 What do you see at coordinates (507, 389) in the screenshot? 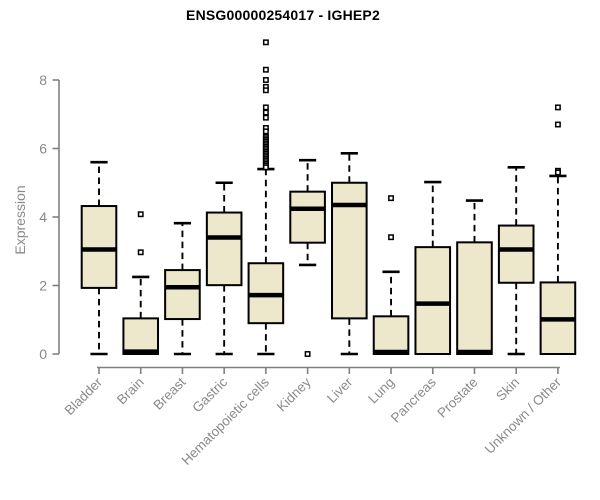
I see `x-tick-label: Skin` at bounding box center [507, 389].